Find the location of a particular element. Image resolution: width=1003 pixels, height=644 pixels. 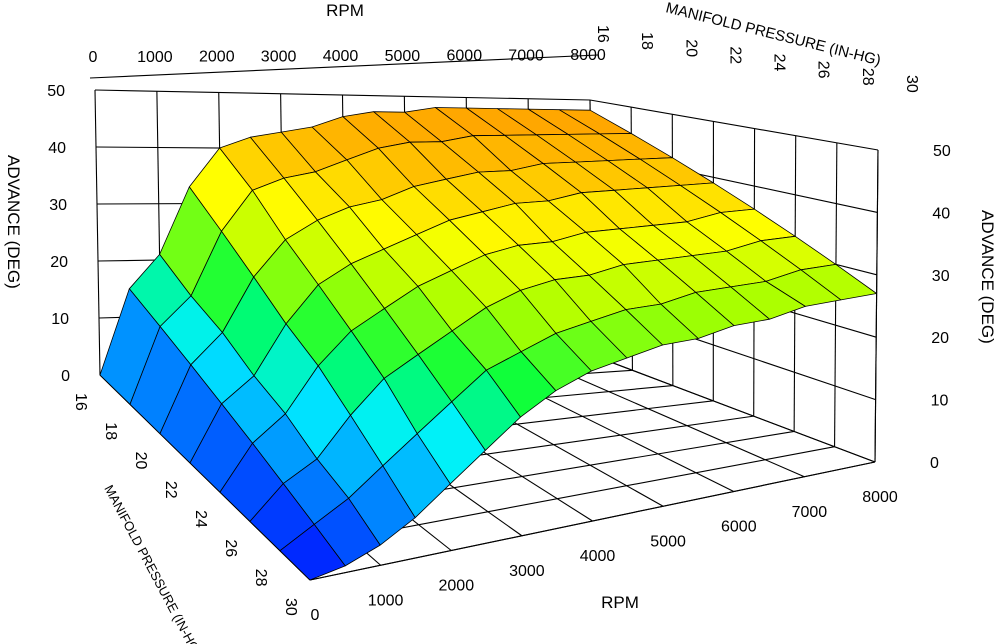

bottom-x-tick-label: 5000 is located at coordinates (668, 541).